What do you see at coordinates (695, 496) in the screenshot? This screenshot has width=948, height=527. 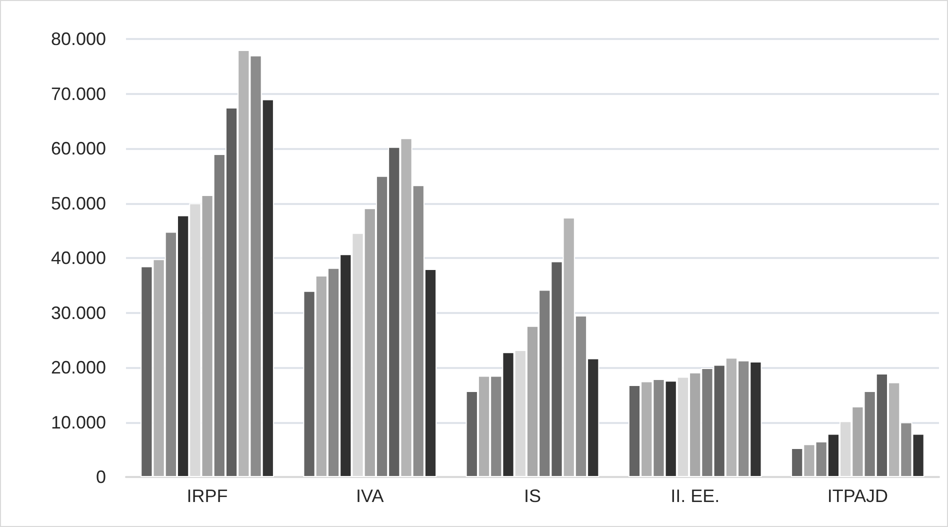 I see `x-tick-label: II. EE.` at bounding box center [695, 496].